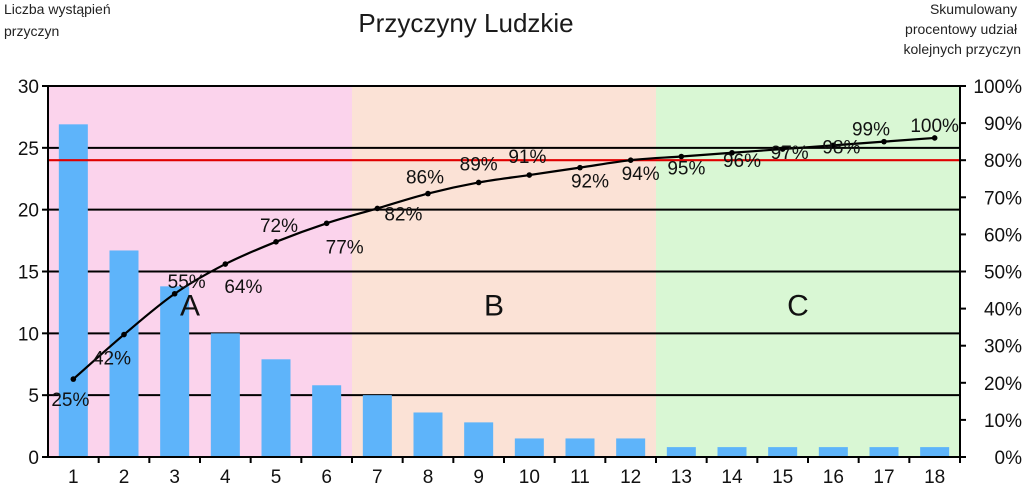 This screenshot has height=487, width=1024. I want to click on y2-axis-title-line-1: Skumulowany, so click(973, 9).